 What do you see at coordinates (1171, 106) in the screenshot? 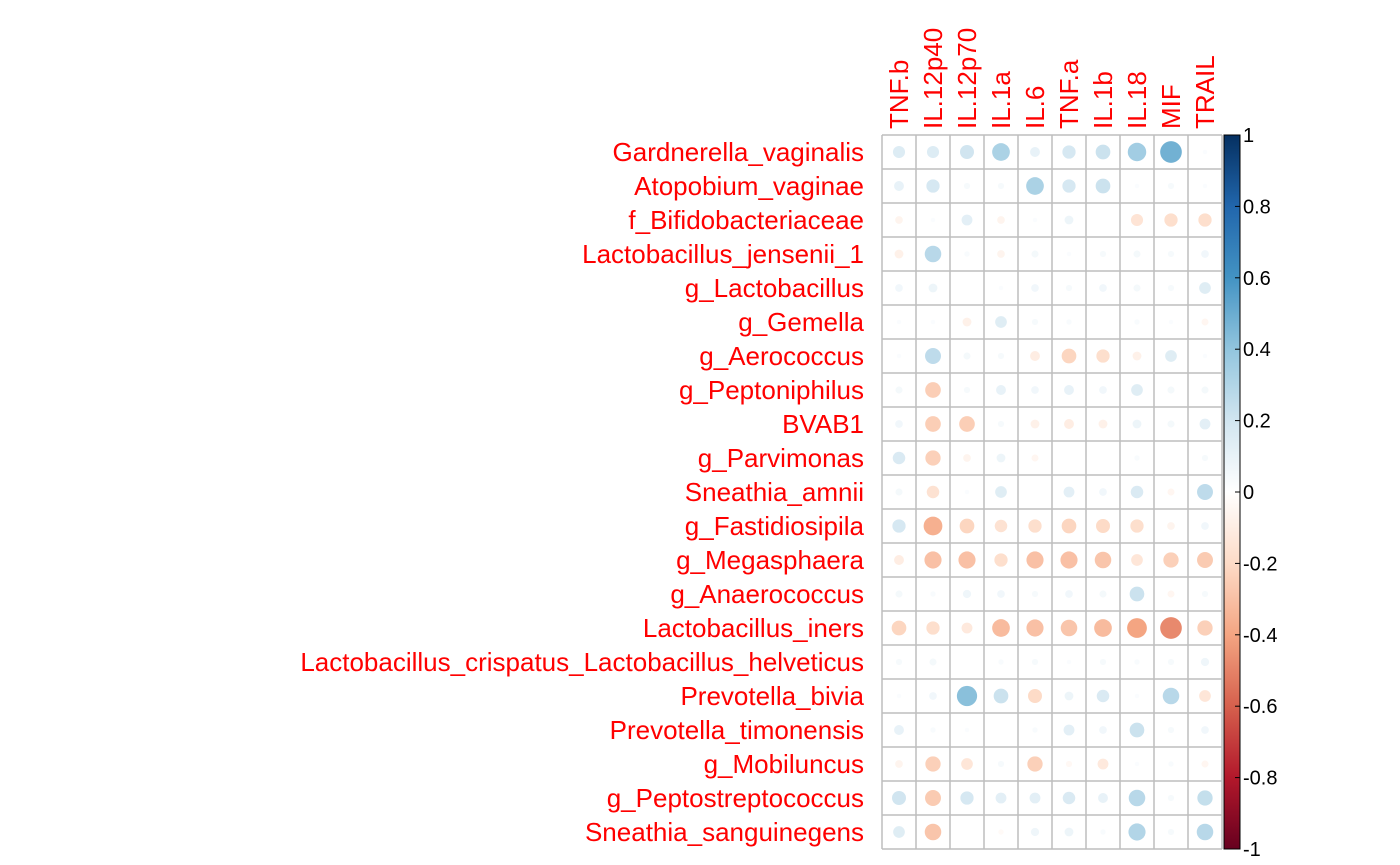
I see `column-label: MIF` at bounding box center [1171, 106].